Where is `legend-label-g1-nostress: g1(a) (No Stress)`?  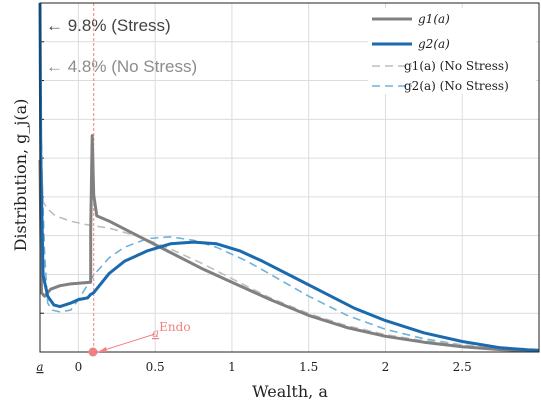
legend-label-g1-nostress: g1(a) (No Stress) is located at coordinates (456, 66).